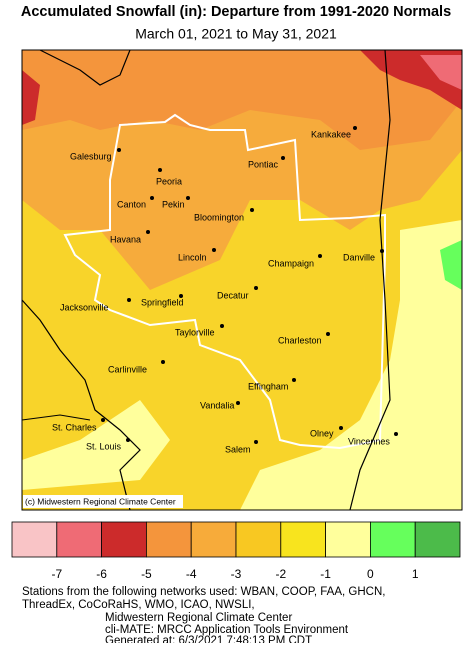 The height and width of the screenshot is (648, 472). What do you see at coordinates (280, 574) in the screenshot?
I see `legend-tick-label: -2` at bounding box center [280, 574].